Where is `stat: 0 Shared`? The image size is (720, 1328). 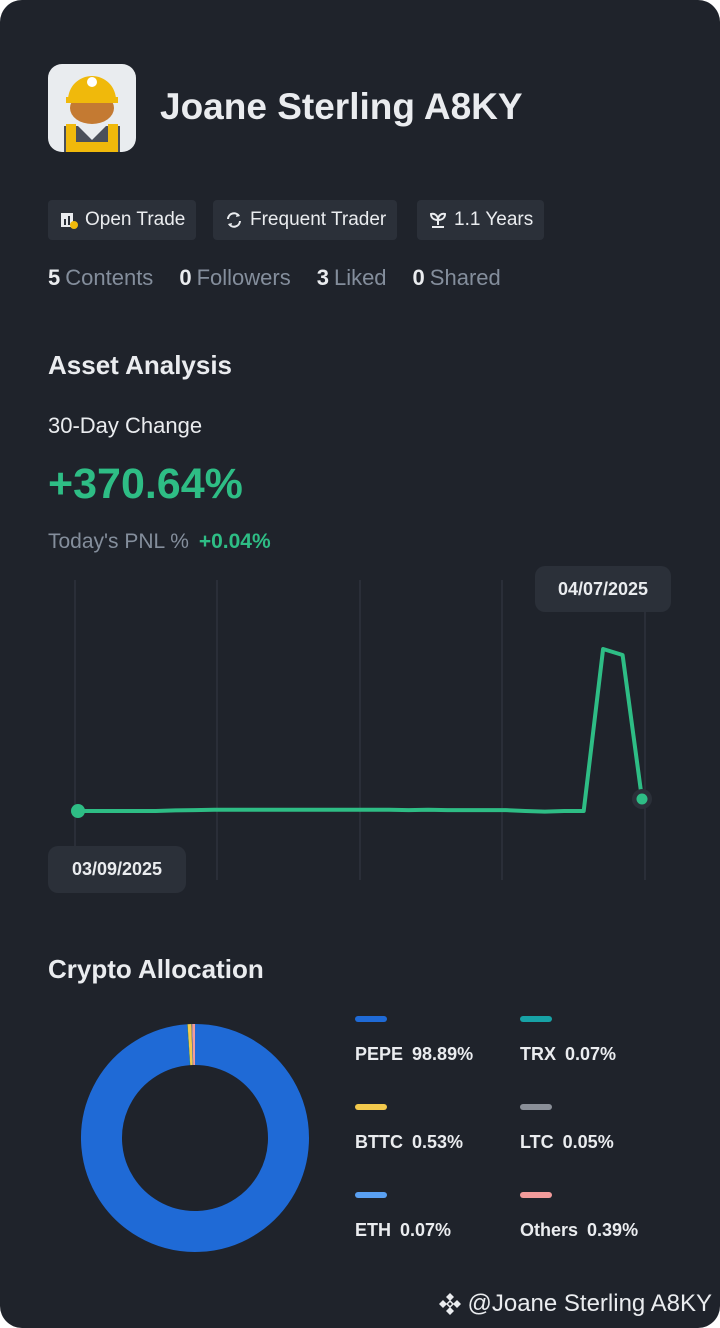 stat: 0 Shared is located at coordinates (457, 278).